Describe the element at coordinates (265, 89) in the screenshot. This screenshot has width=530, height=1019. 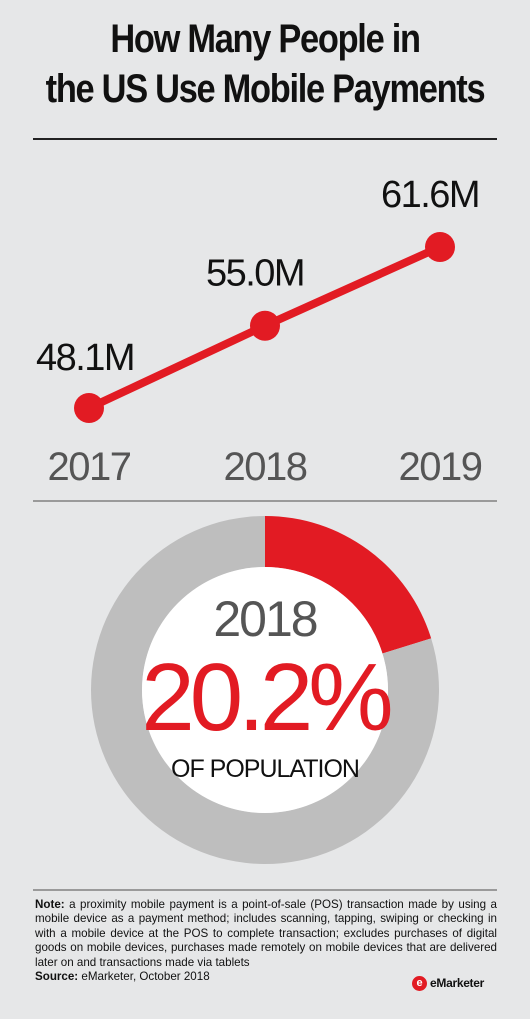
I see `title-line-2: the US Use Mobile Payments` at that location.